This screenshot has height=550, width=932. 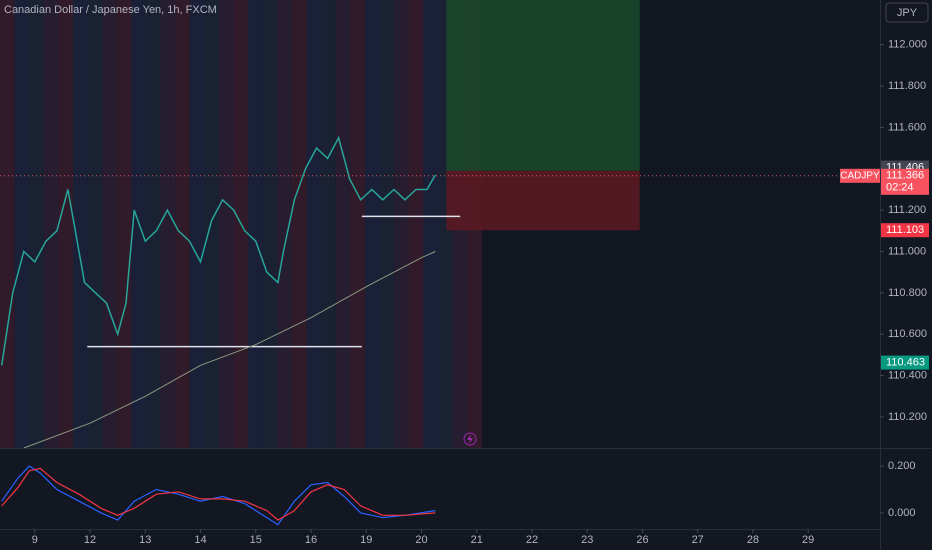 I want to click on y-tick-label: 110.400, so click(x=907, y=376).